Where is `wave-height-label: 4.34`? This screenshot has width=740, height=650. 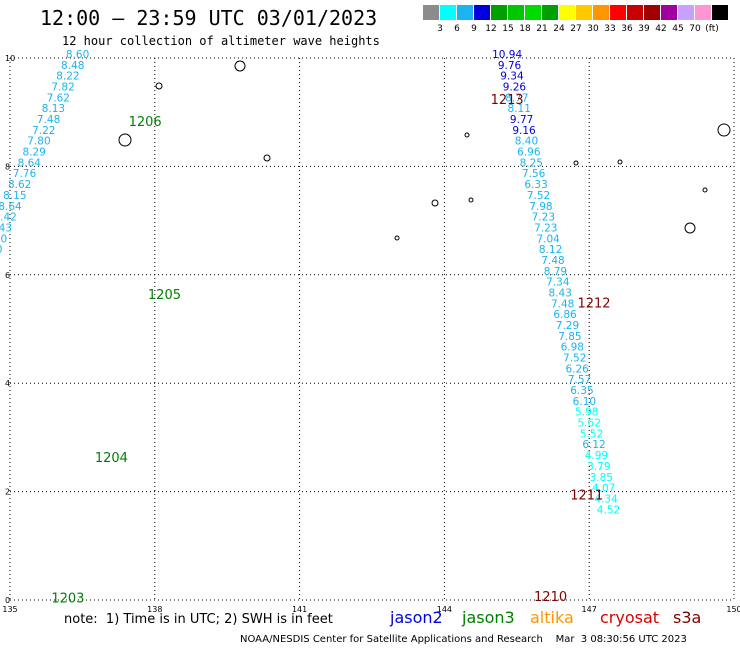 wave-height-label: 4.34 is located at coordinates (606, 499).